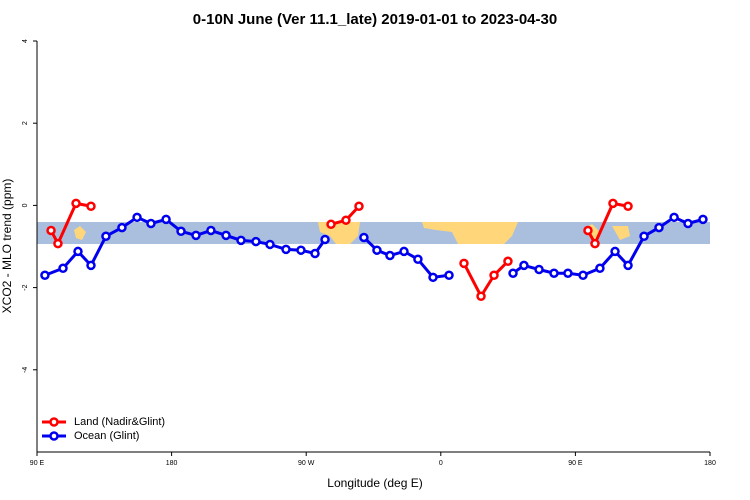 The image size is (750, 500). I want to click on y-axis-label: XCO2 - MLO trend (ppm), so click(7, 246).